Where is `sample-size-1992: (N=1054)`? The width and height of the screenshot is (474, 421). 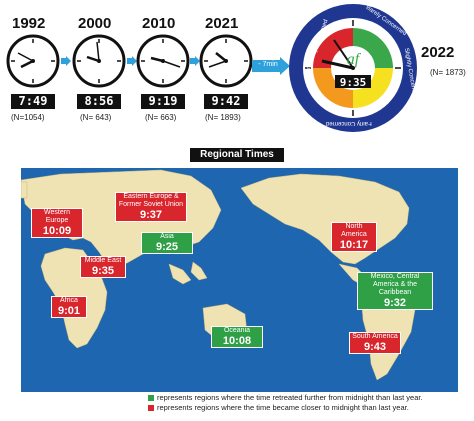 sample-size-1992: (N=1054) is located at coordinates (28, 117).